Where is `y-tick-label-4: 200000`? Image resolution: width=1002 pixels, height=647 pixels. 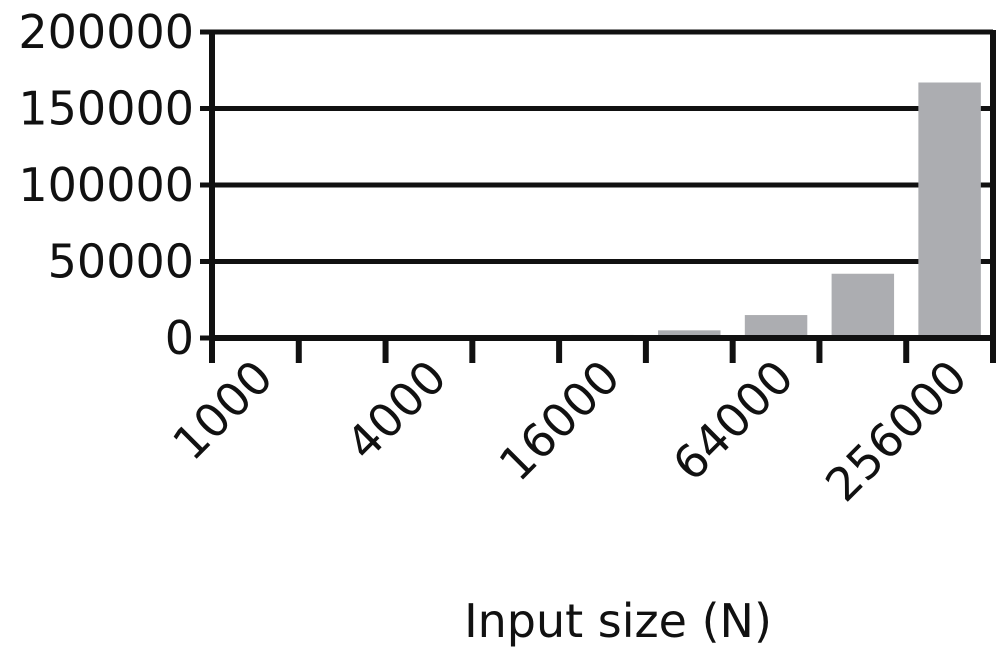 y-tick-label-4: 200000 is located at coordinates (106, 32).